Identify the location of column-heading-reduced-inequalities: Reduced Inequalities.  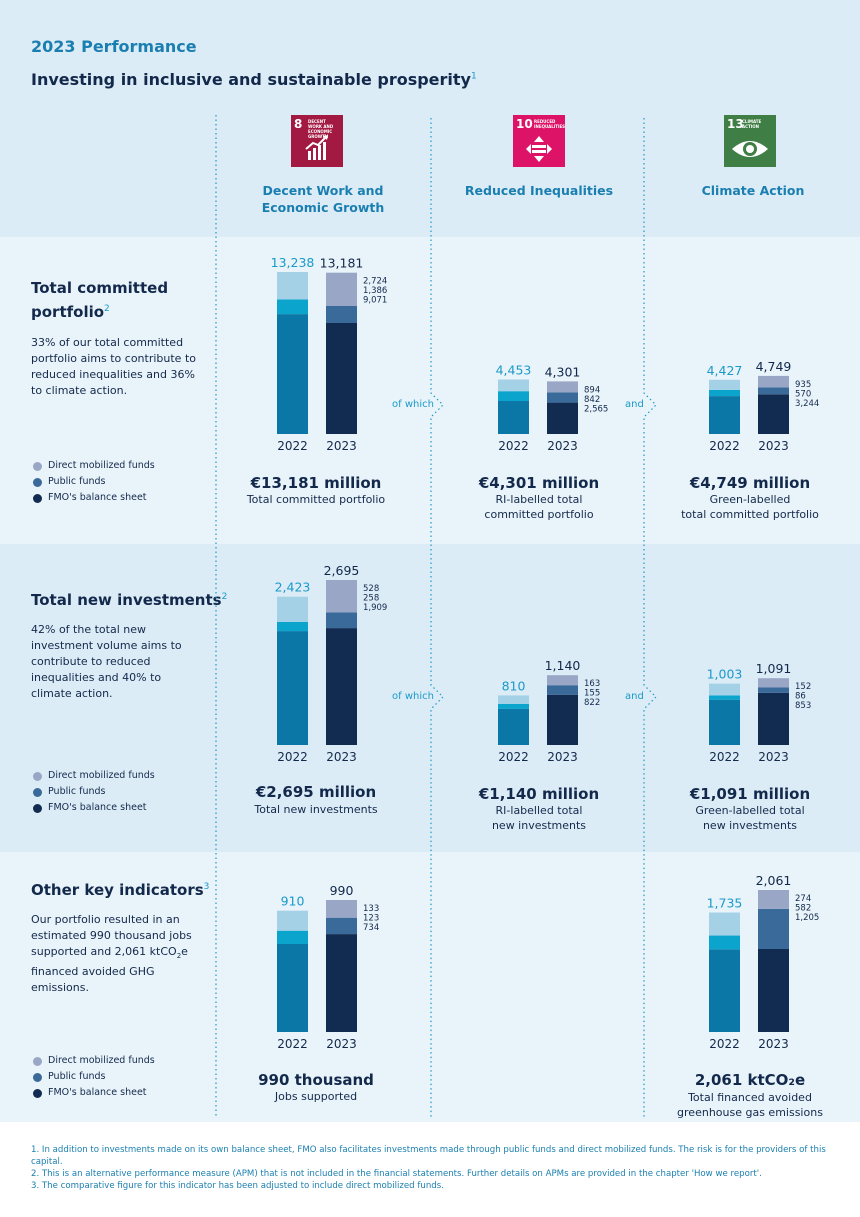
(539, 190).